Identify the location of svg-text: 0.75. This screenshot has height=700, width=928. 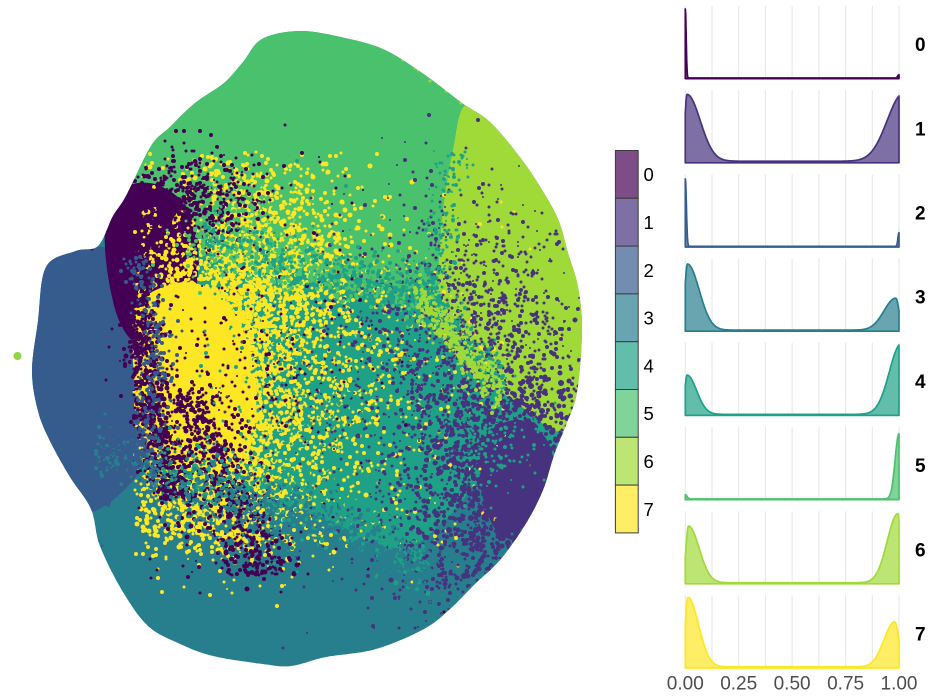
(845, 684).